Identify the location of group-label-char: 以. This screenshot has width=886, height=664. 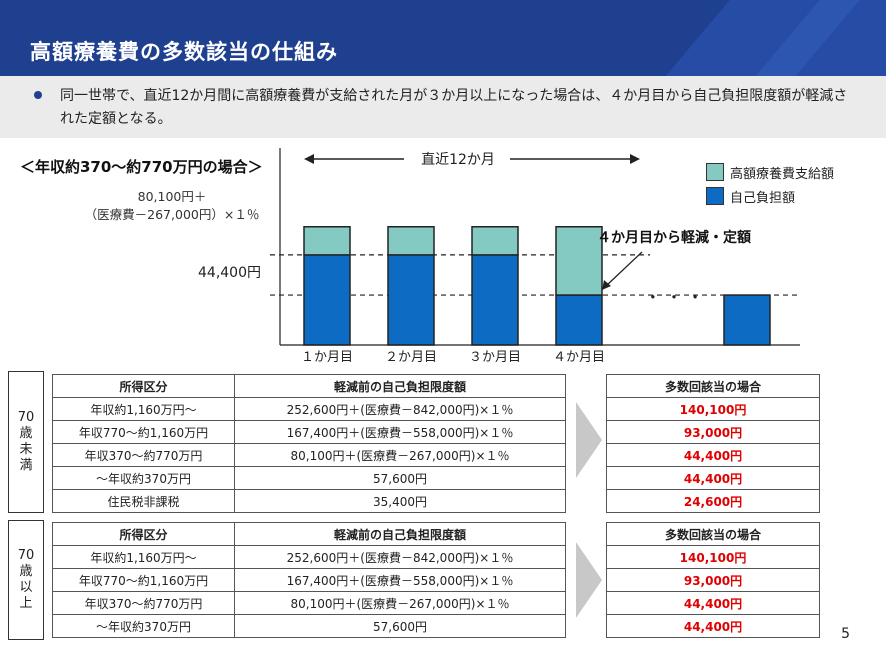
(26, 587).